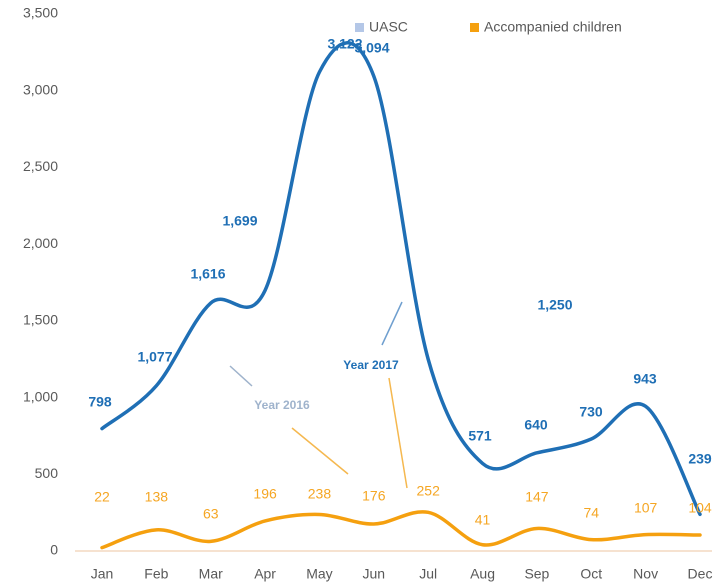  Describe the element at coordinates (156, 574) in the screenshot. I see `x-tick-label: Feb` at that location.